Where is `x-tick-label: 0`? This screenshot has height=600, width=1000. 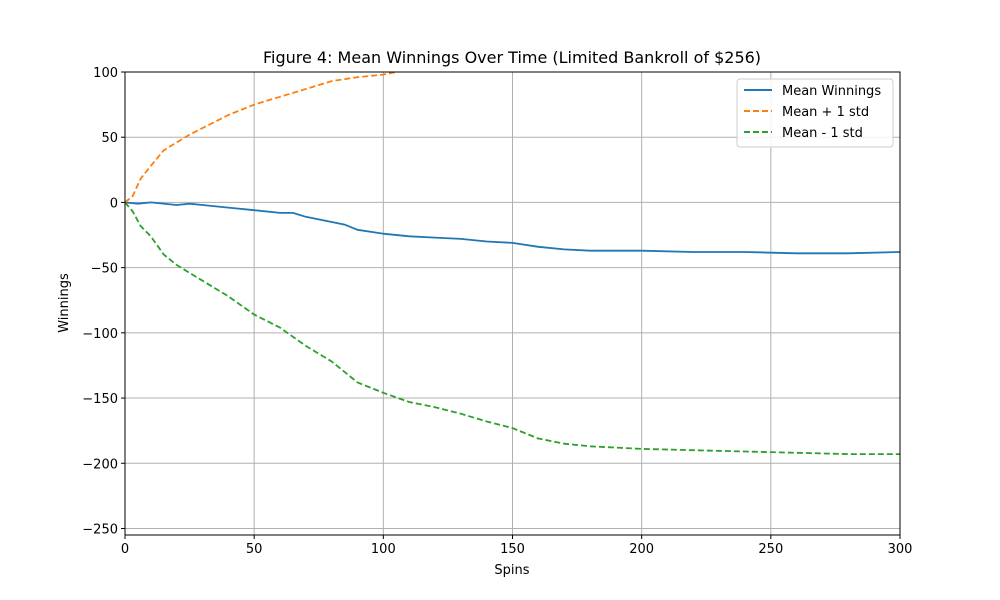
x-tick-label: 0 is located at coordinates (125, 549).